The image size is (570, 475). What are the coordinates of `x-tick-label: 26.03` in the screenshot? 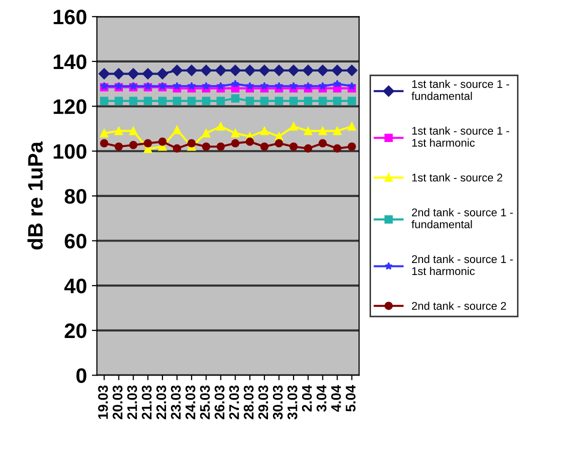 It's located at (219, 402).